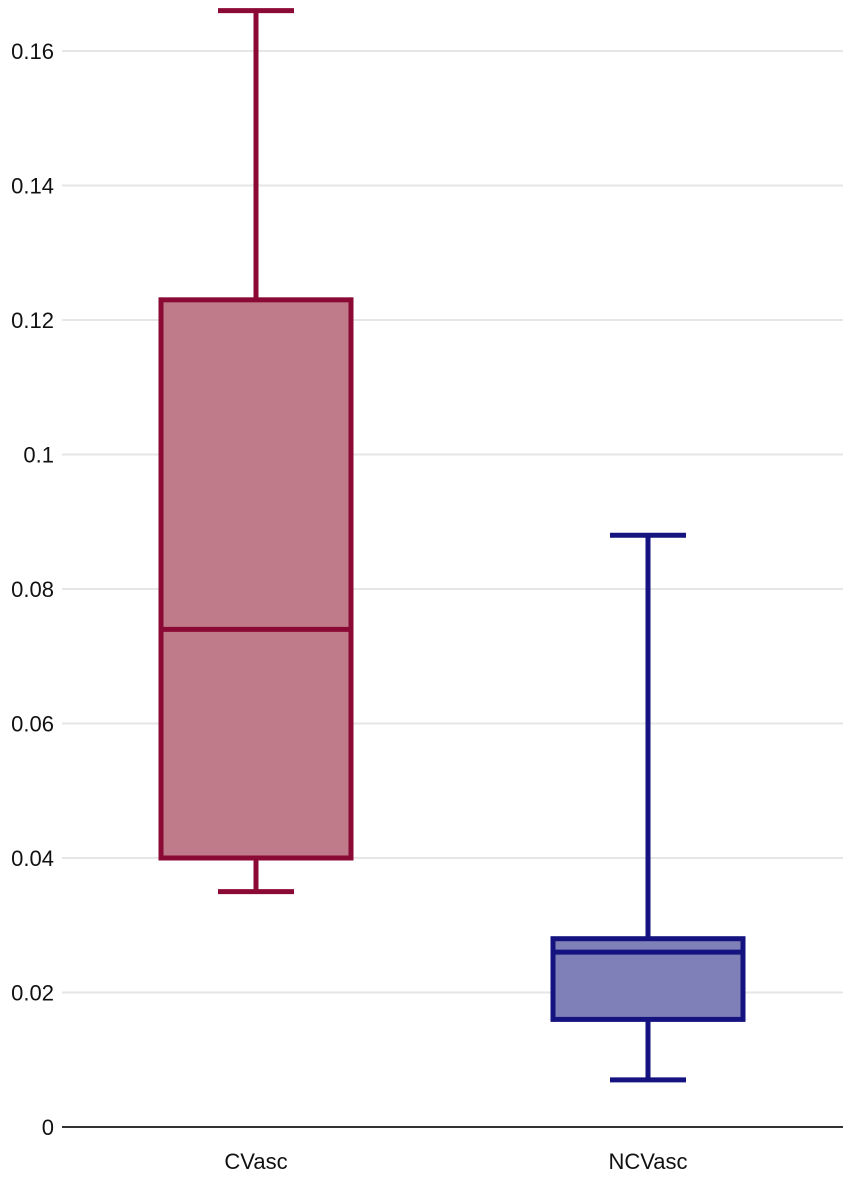 The height and width of the screenshot is (1177, 851). Describe the element at coordinates (32, 858) in the screenshot. I see `y-tick-label: 0.04` at that location.